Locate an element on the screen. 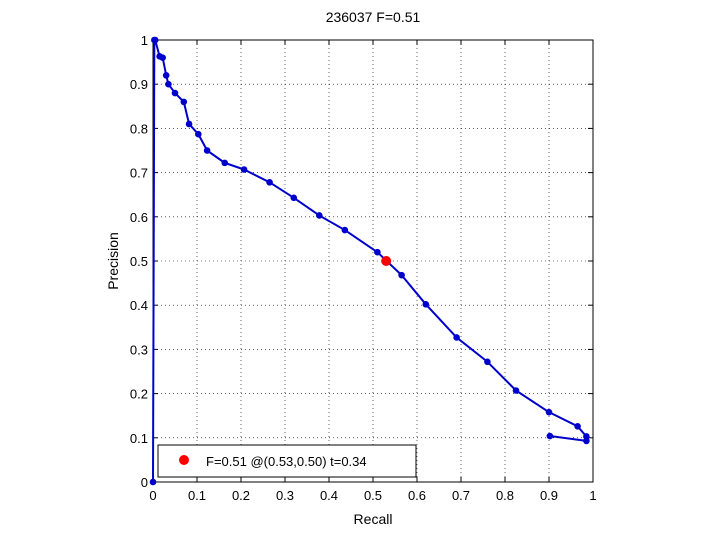 The width and height of the screenshot is (720, 540). y-tick-label: 0.3 is located at coordinates (139, 349).